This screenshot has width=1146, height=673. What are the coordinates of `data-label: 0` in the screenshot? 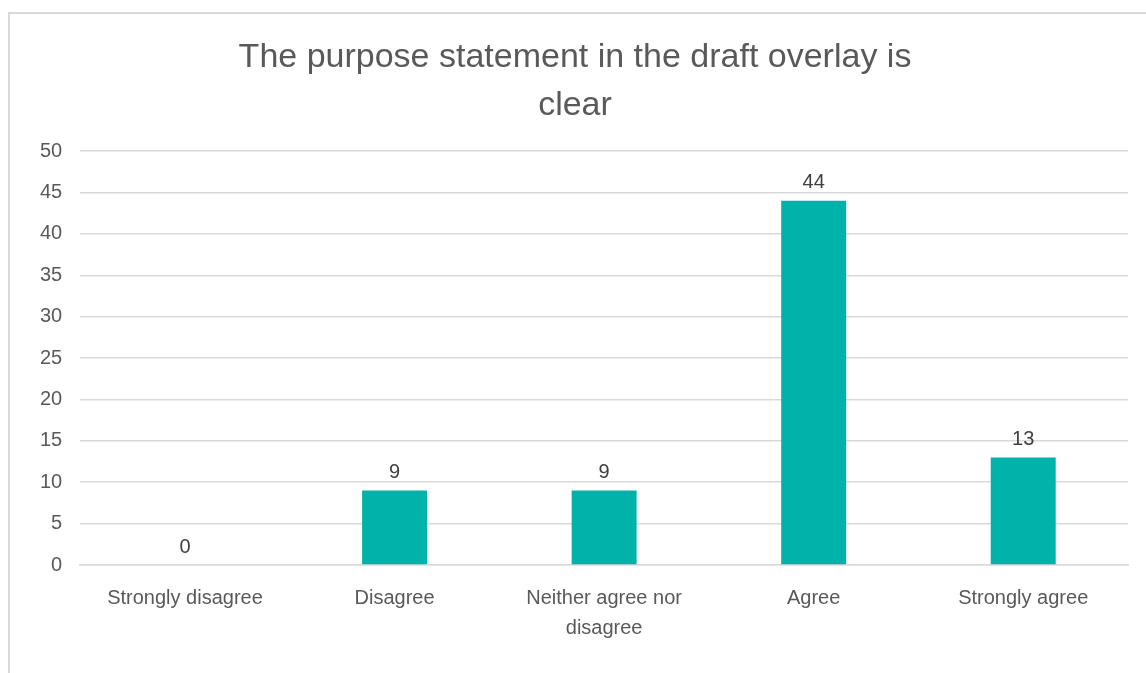 It's located at (185, 545).